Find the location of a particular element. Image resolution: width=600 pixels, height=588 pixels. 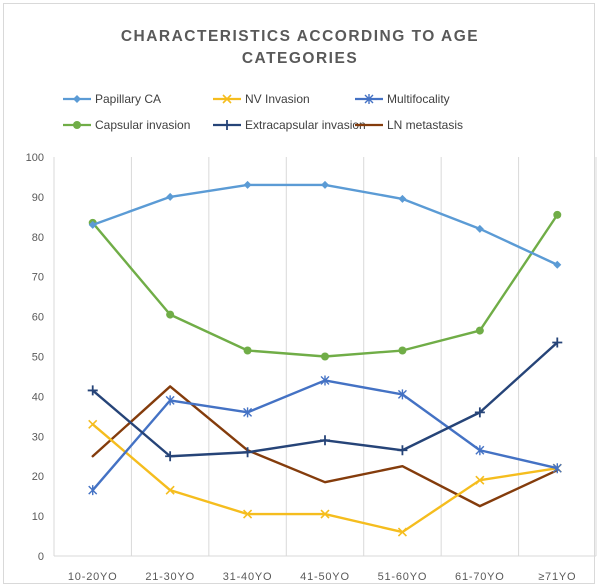

legend-item-papillary-ca: Papillary CA is located at coordinates (111, 99).